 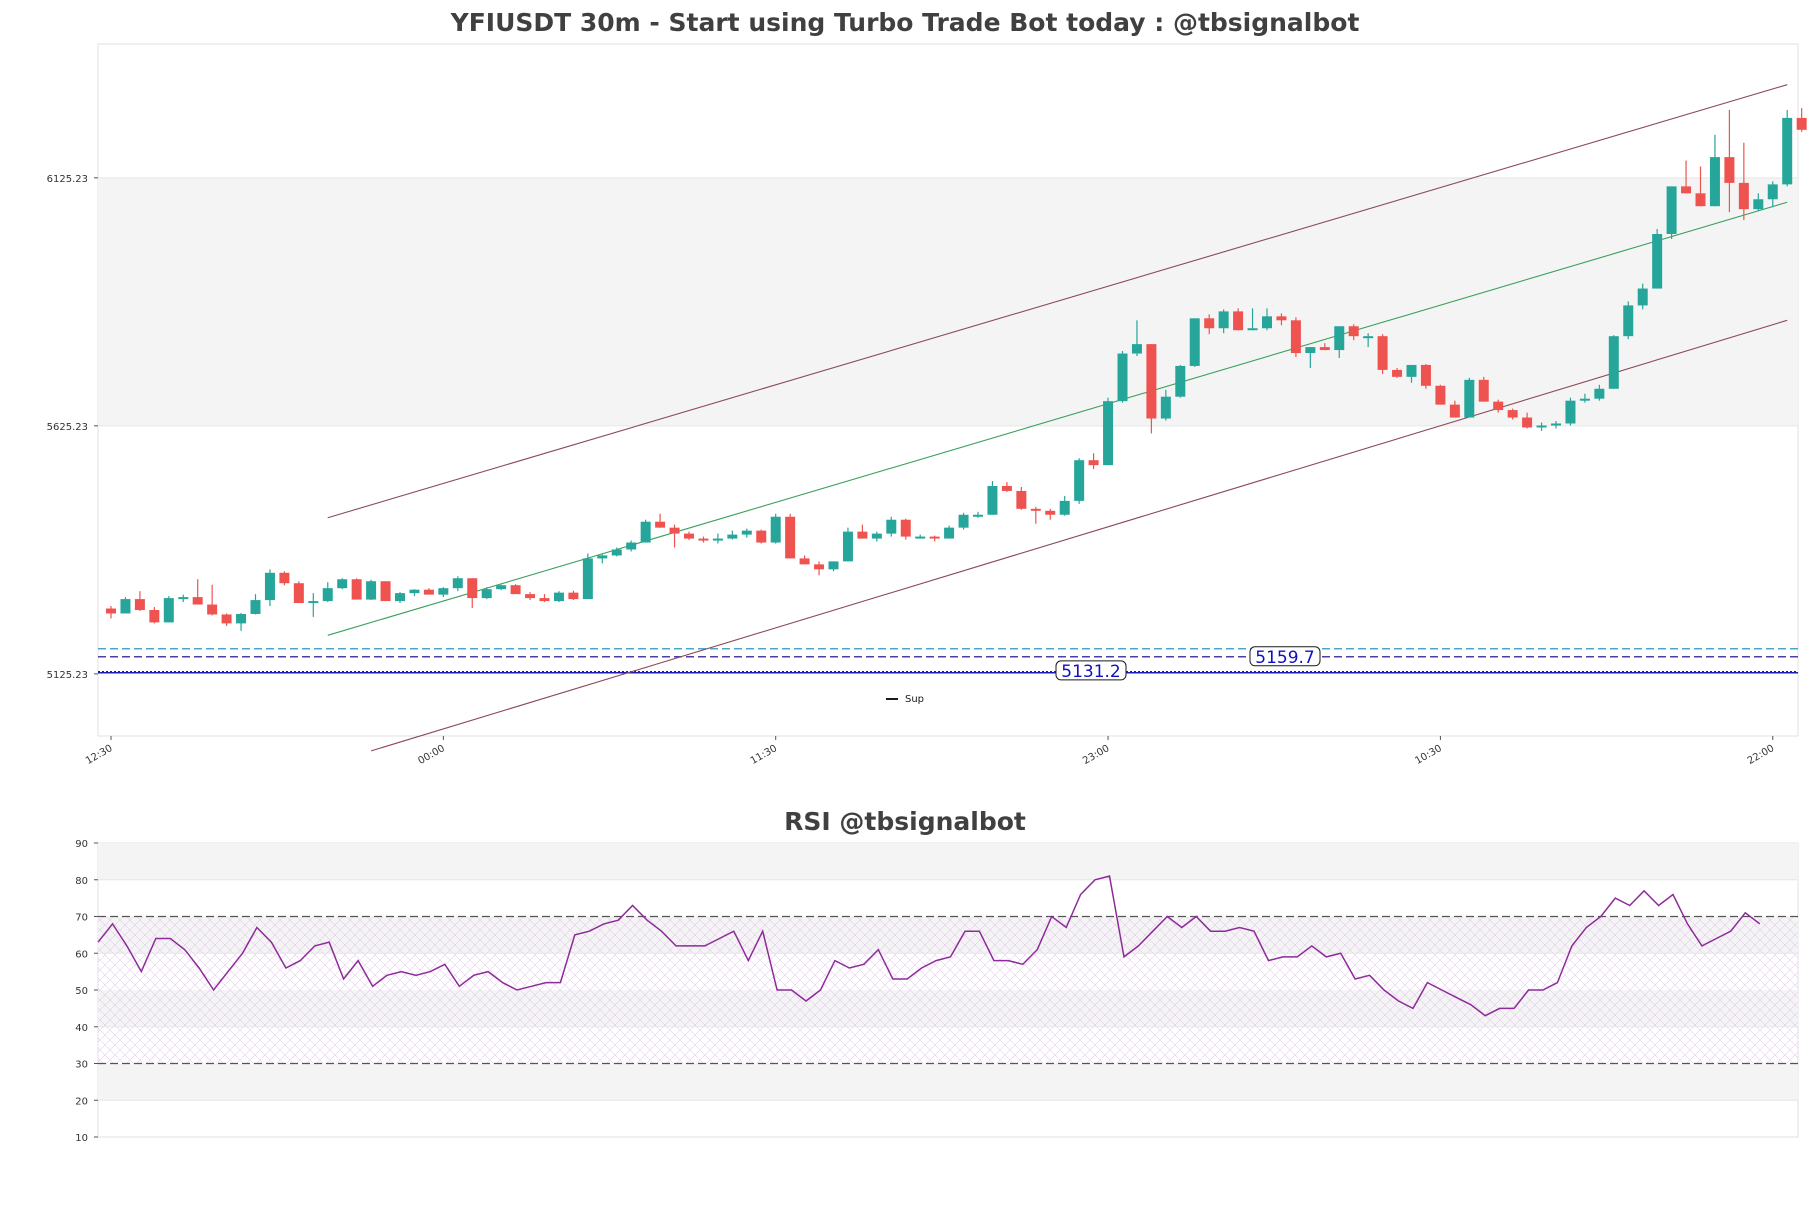 What do you see at coordinates (930, 751) in the screenshot?
I see `price-x-axis: 12:30 00:00 11:30 23:00 10:30 22:00` at bounding box center [930, 751].